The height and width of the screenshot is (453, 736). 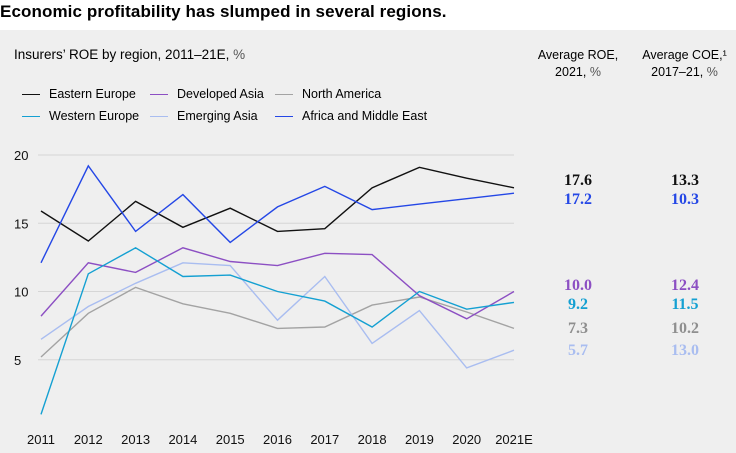 What do you see at coordinates (217, 116) in the screenshot?
I see `legend-label: Emerging Asia` at bounding box center [217, 116].